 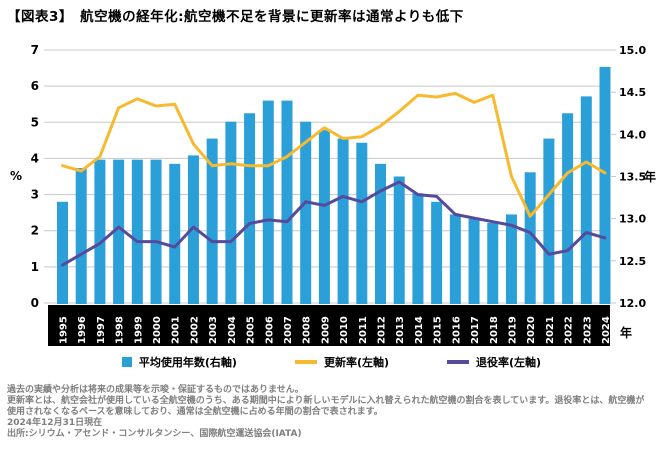 I want to click on legend-label-retirement-rate: 退役率(左軸), so click(x=509, y=362).